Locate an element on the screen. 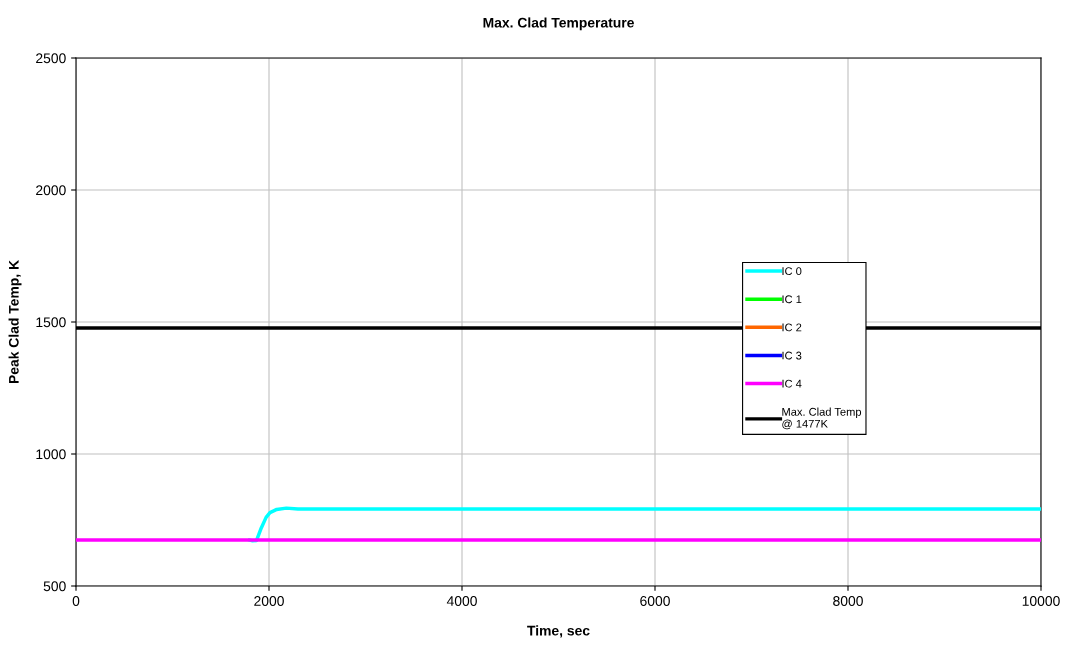 The image size is (1066, 649). x-tick-label: 2000 is located at coordinates (269, 601).